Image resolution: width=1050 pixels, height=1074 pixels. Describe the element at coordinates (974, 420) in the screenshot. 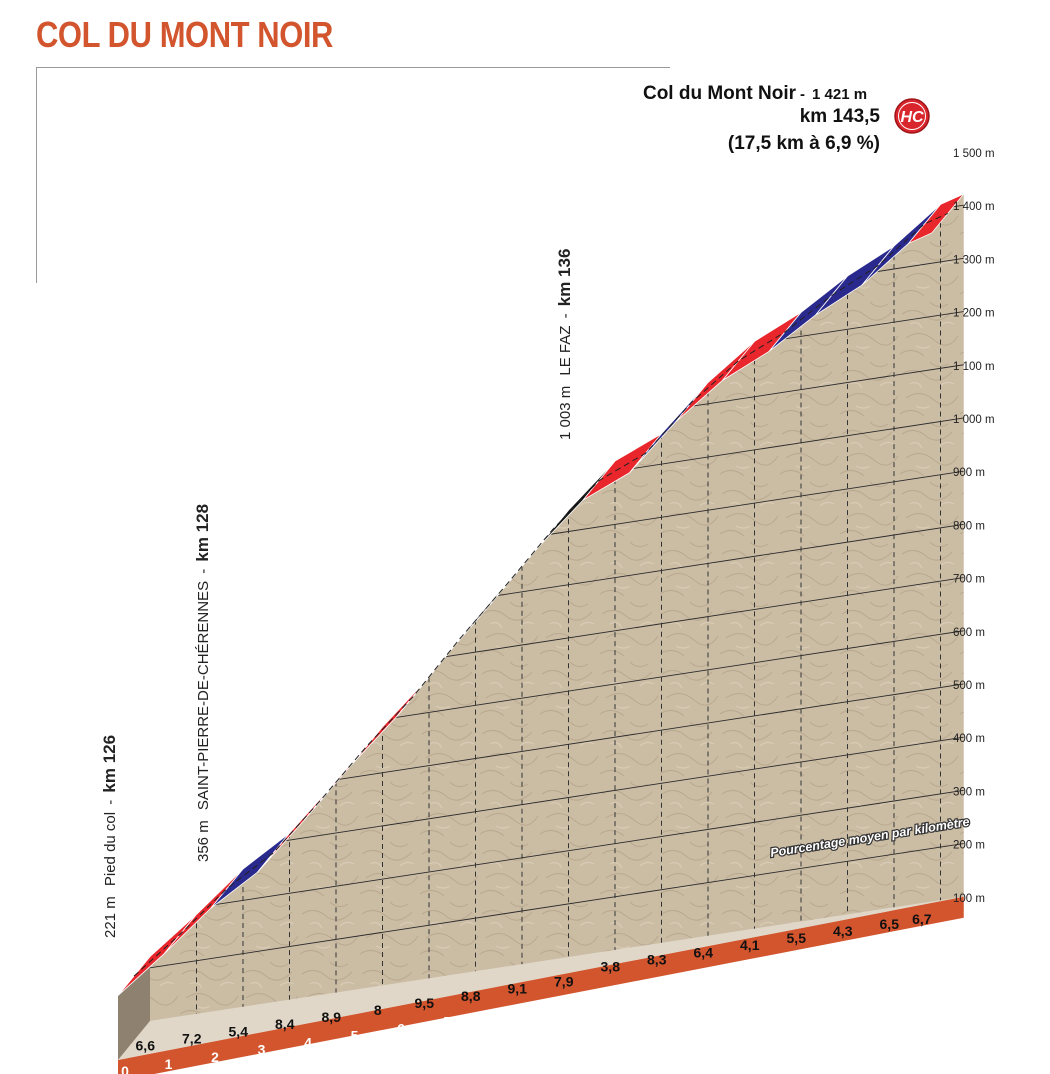

I see `y-tick-label: 1 000 m` at that location.